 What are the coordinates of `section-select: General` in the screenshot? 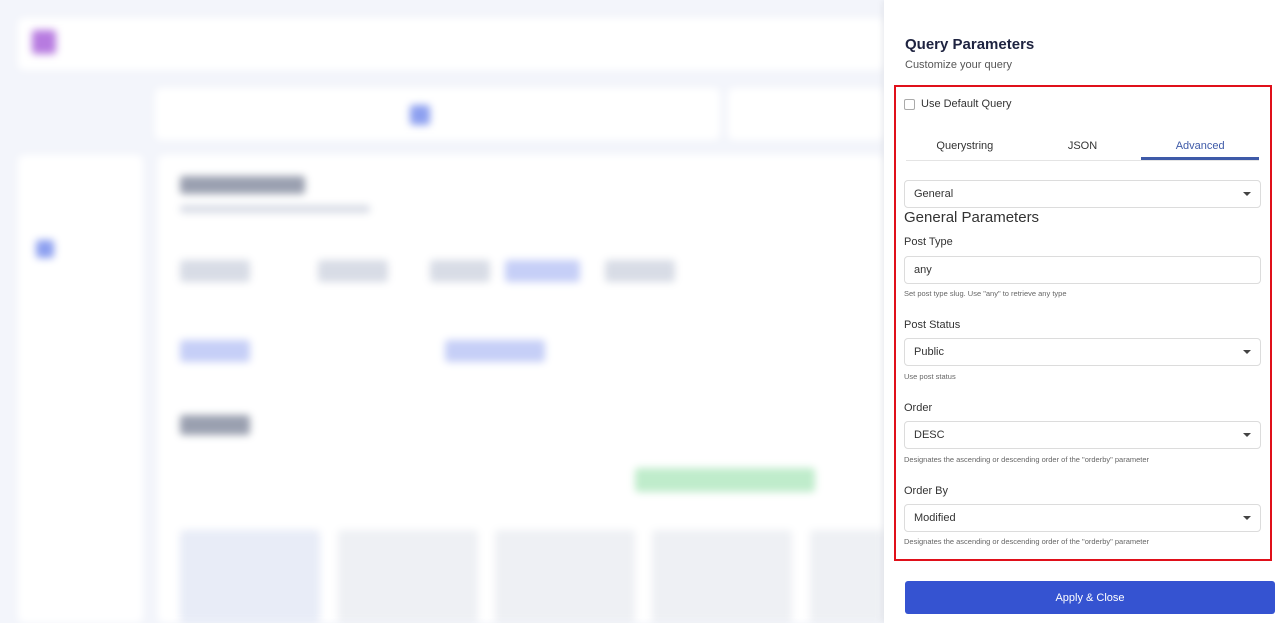 It's located at (1082, 194).